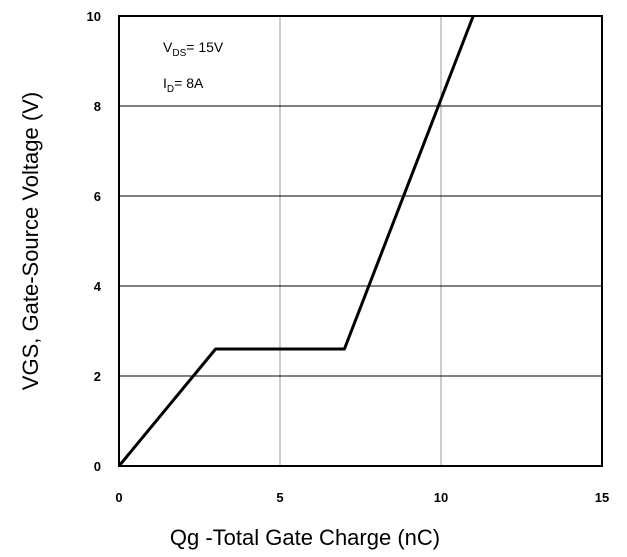  Describe the element at coordinates (305, 537) in the screenshot. I see `x-axis-title: Qg -Total Gate Charge (nC)` at that location.